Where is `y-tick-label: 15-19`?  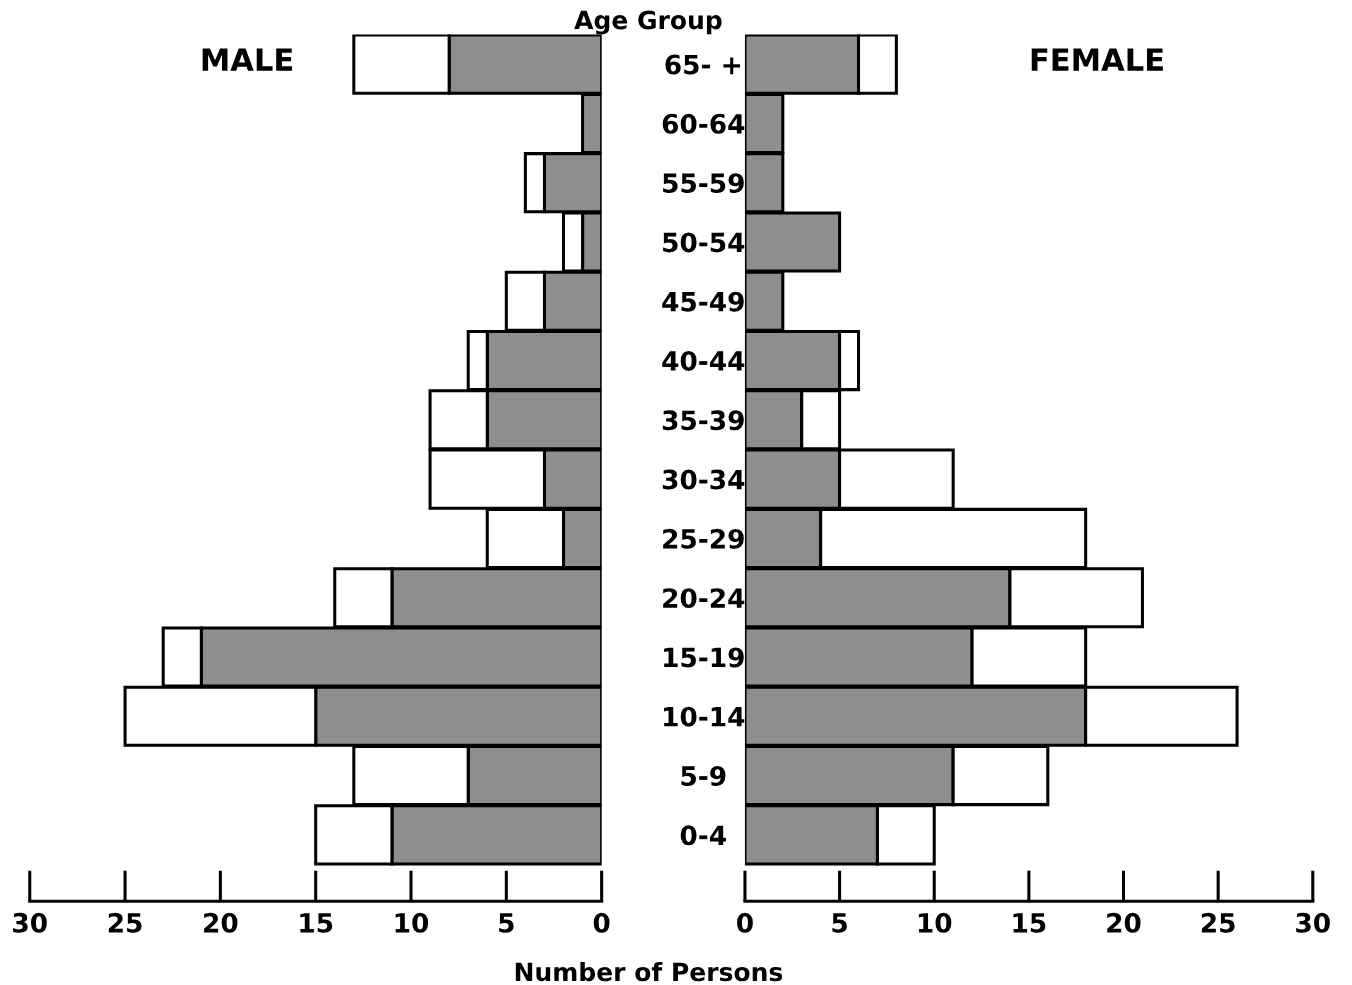
y-tick-label: 15-19 is located at coordinates (704, 657).